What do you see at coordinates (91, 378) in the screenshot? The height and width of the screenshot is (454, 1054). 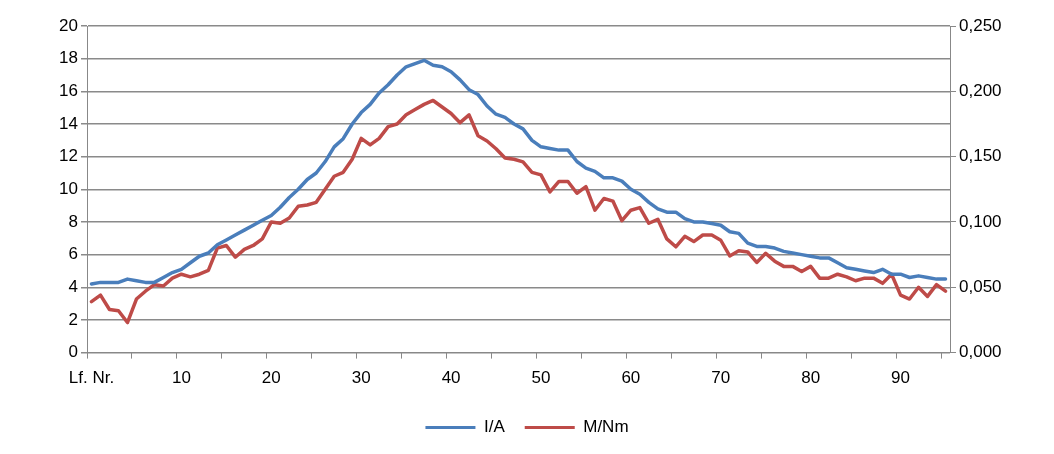 I see `x-tick-label: Lf. Nr.` at bounding box center [91, 378].